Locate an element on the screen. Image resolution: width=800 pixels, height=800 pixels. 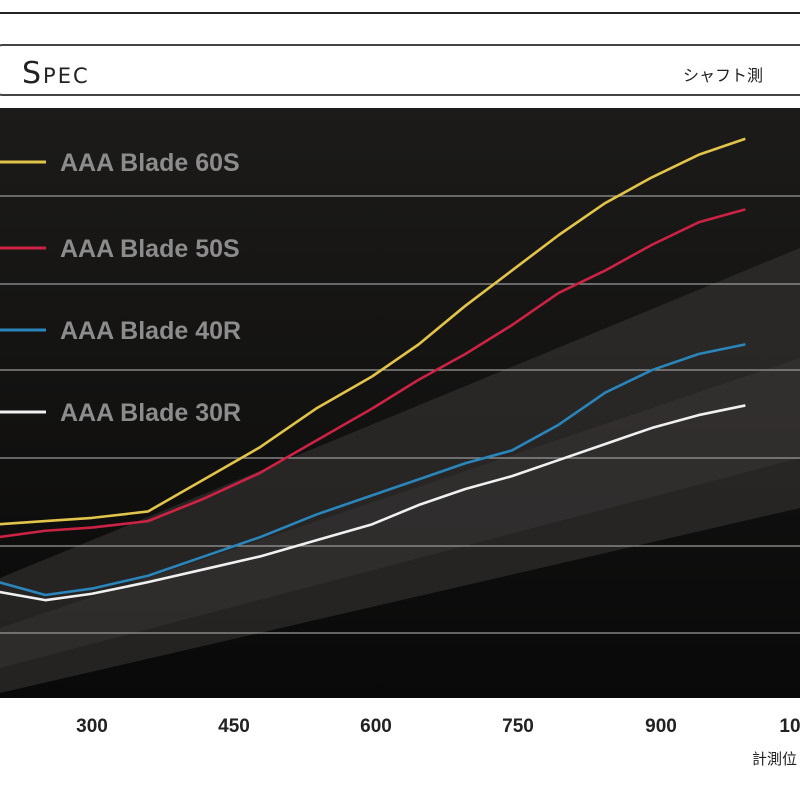
legend-label-2: AAA Blade 40R is located at coordinates (150, 331).